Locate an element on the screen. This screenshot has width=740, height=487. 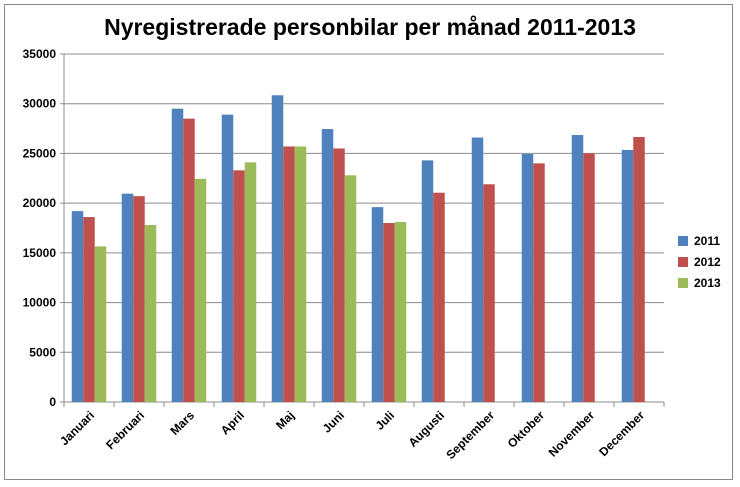
legend-swatch-2013 is located at coordinates (683, 282).